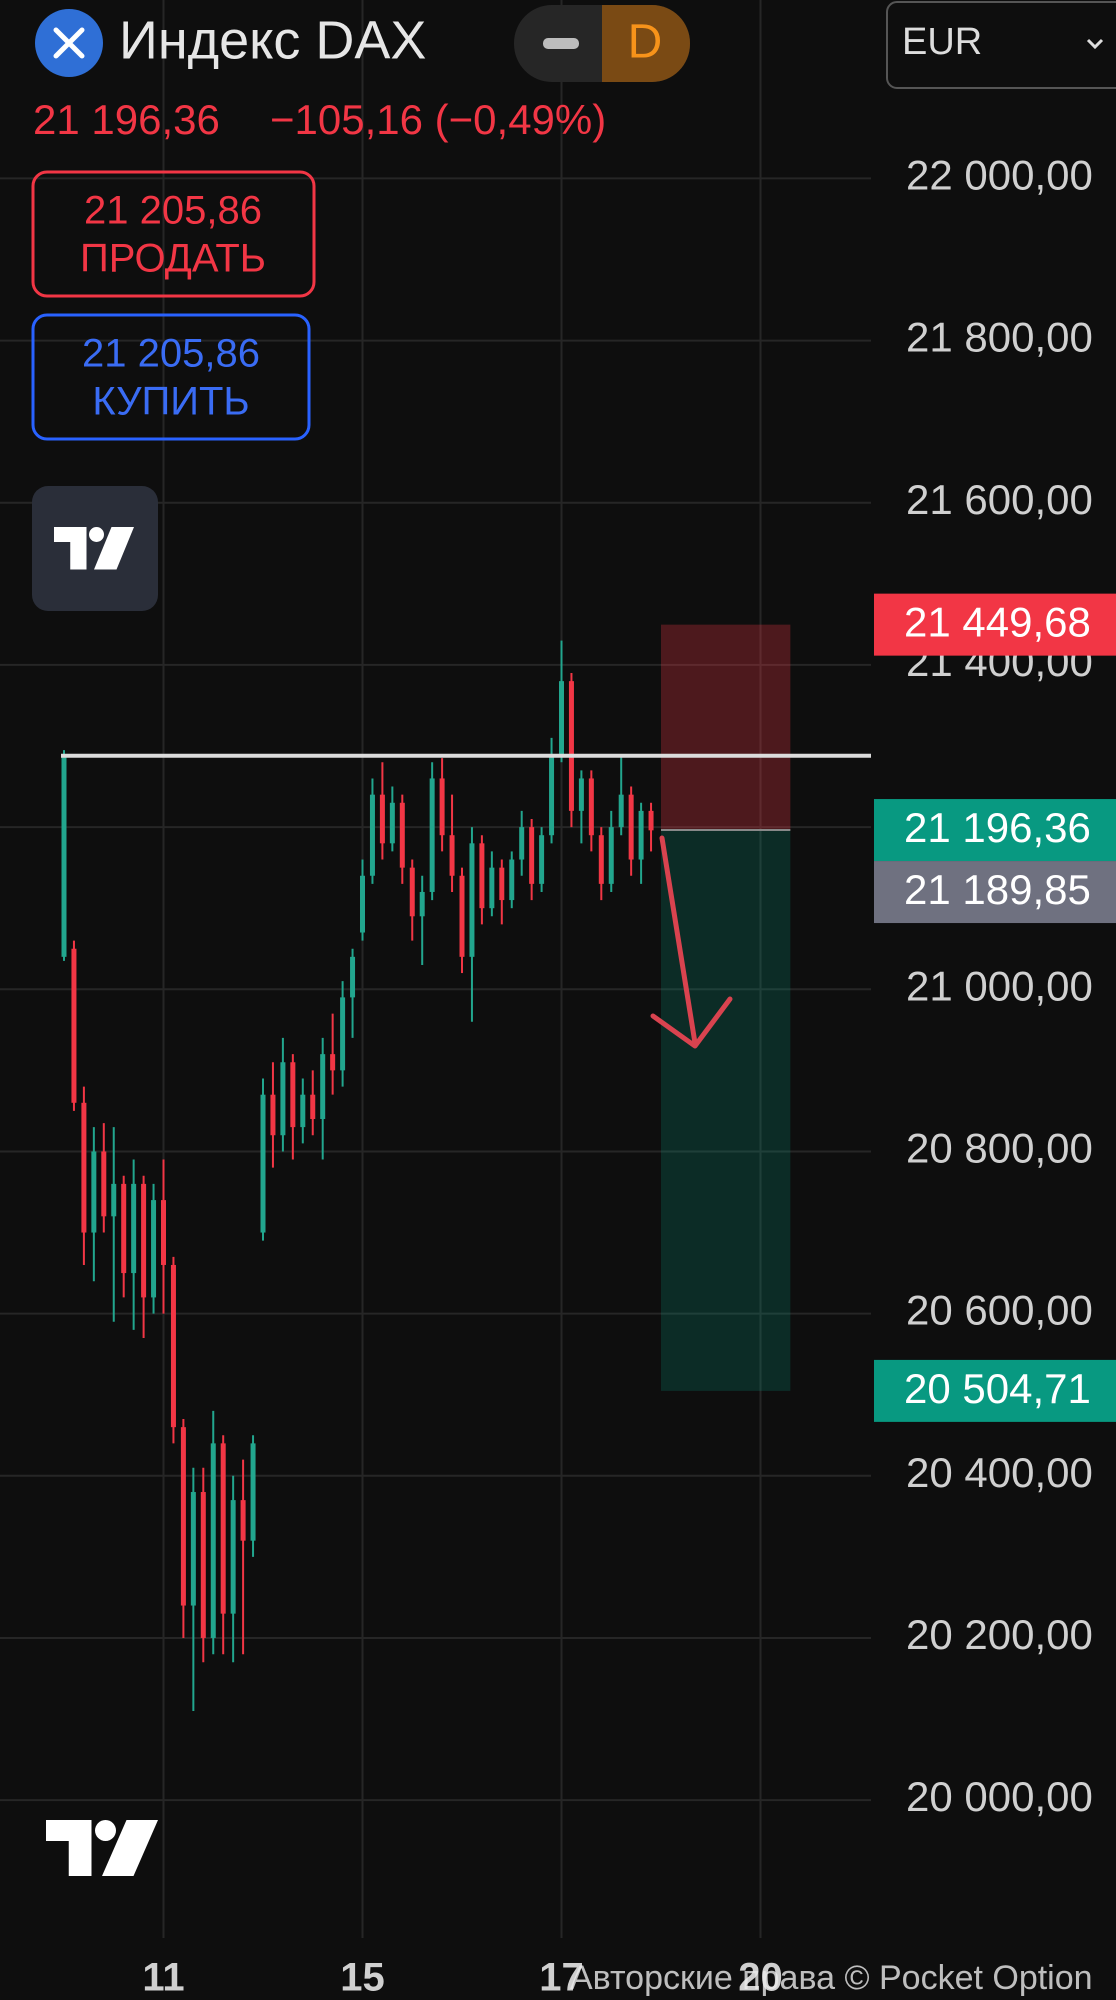 The width and height of the screenshot is (1116, 2000). I want to click on currency-select: EUR, so click(1001, 45).